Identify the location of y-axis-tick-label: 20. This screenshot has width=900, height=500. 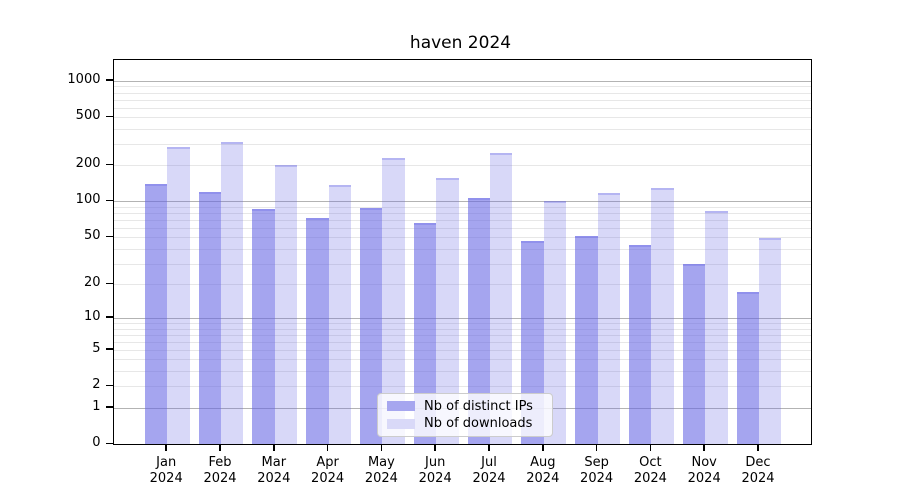
(92, 282).